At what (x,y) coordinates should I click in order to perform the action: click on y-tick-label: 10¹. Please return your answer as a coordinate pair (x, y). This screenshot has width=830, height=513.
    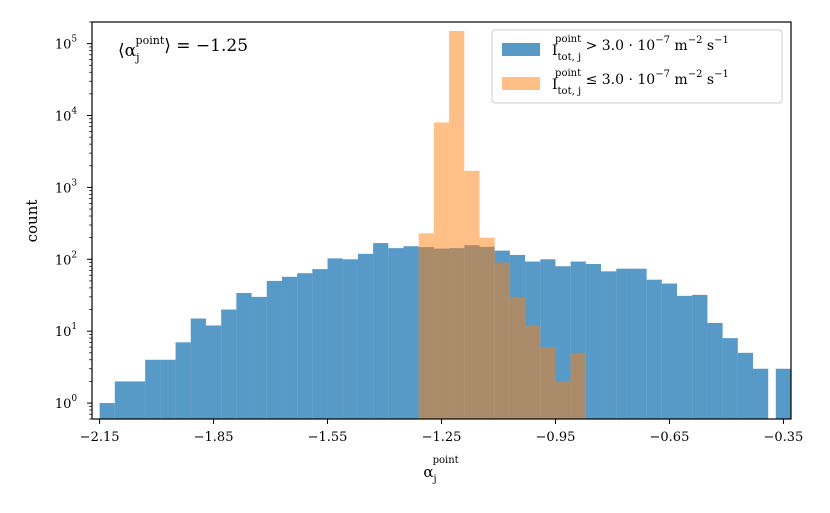
    Looking at the image, I should click on (66, 331).